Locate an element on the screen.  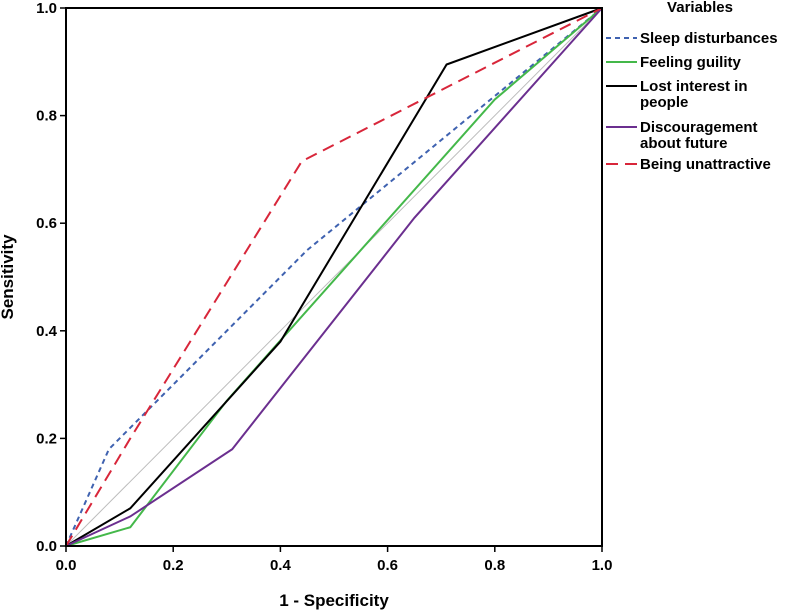
x-tick-label: 0.8 is located at coordinates (494, 565).